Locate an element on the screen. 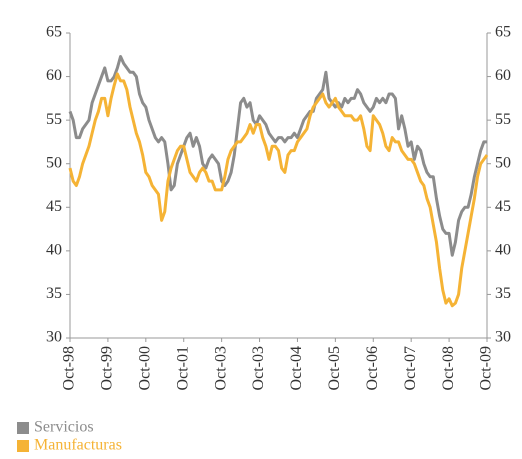  y2-tick-label: 50 is located at coordinates (503, 162).